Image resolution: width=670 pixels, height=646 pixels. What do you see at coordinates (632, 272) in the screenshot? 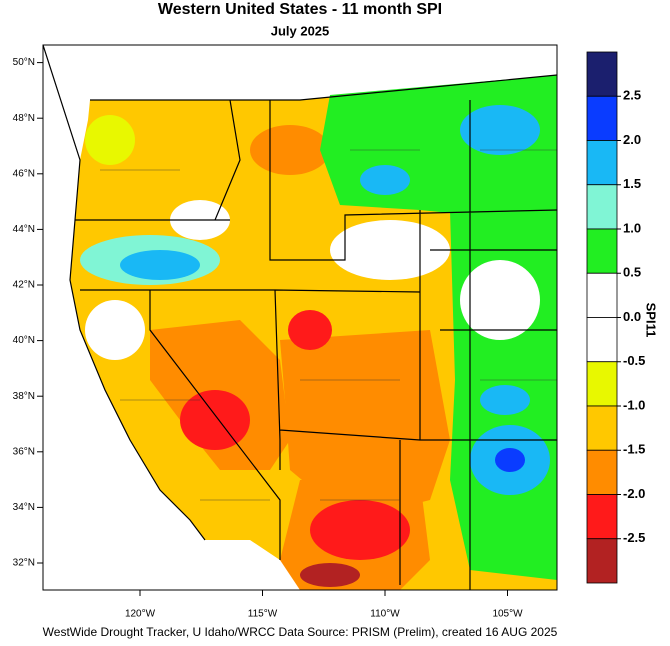
I see `colorbar-tick-label: 0.5` at bounding box center [632, 272].